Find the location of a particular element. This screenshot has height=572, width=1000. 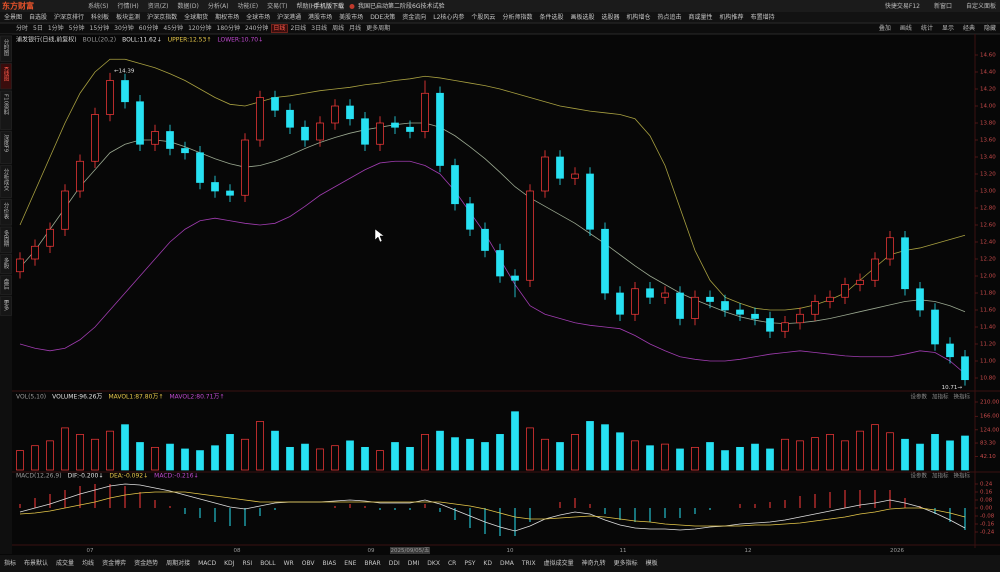

menu-item: 资讯(Z) is located at coordinates (158, 6).